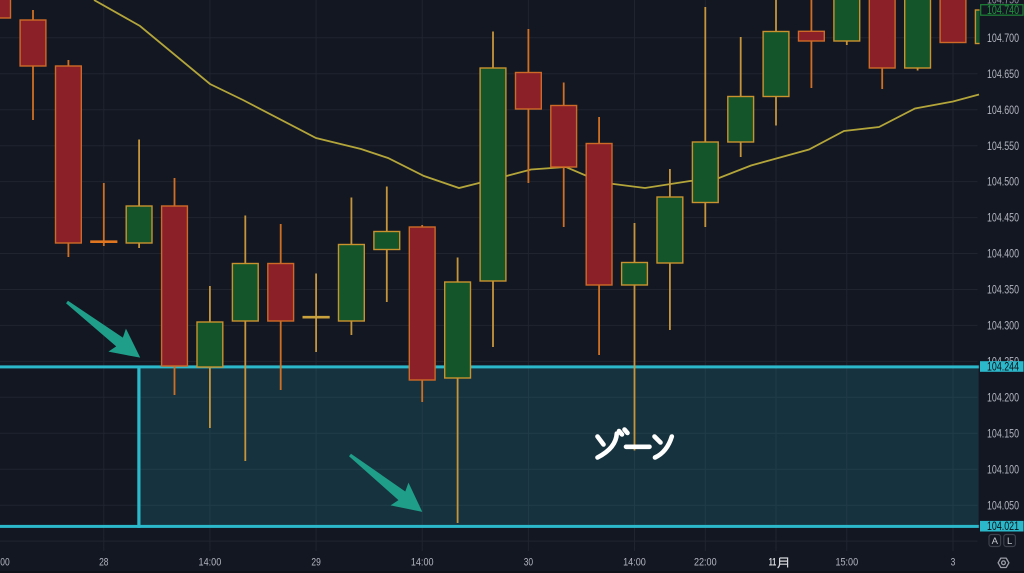  I want to click on svg-text: 104.021, so click(1003, 527).